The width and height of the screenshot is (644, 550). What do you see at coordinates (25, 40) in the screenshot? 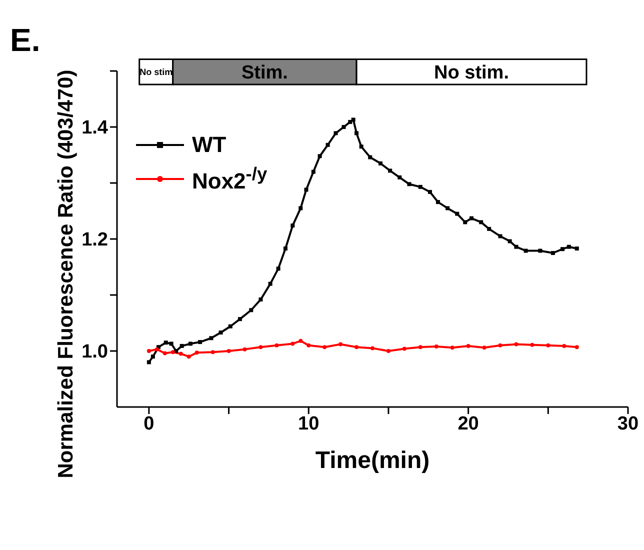
I see `text: E.` at bounding box center [25, 40].